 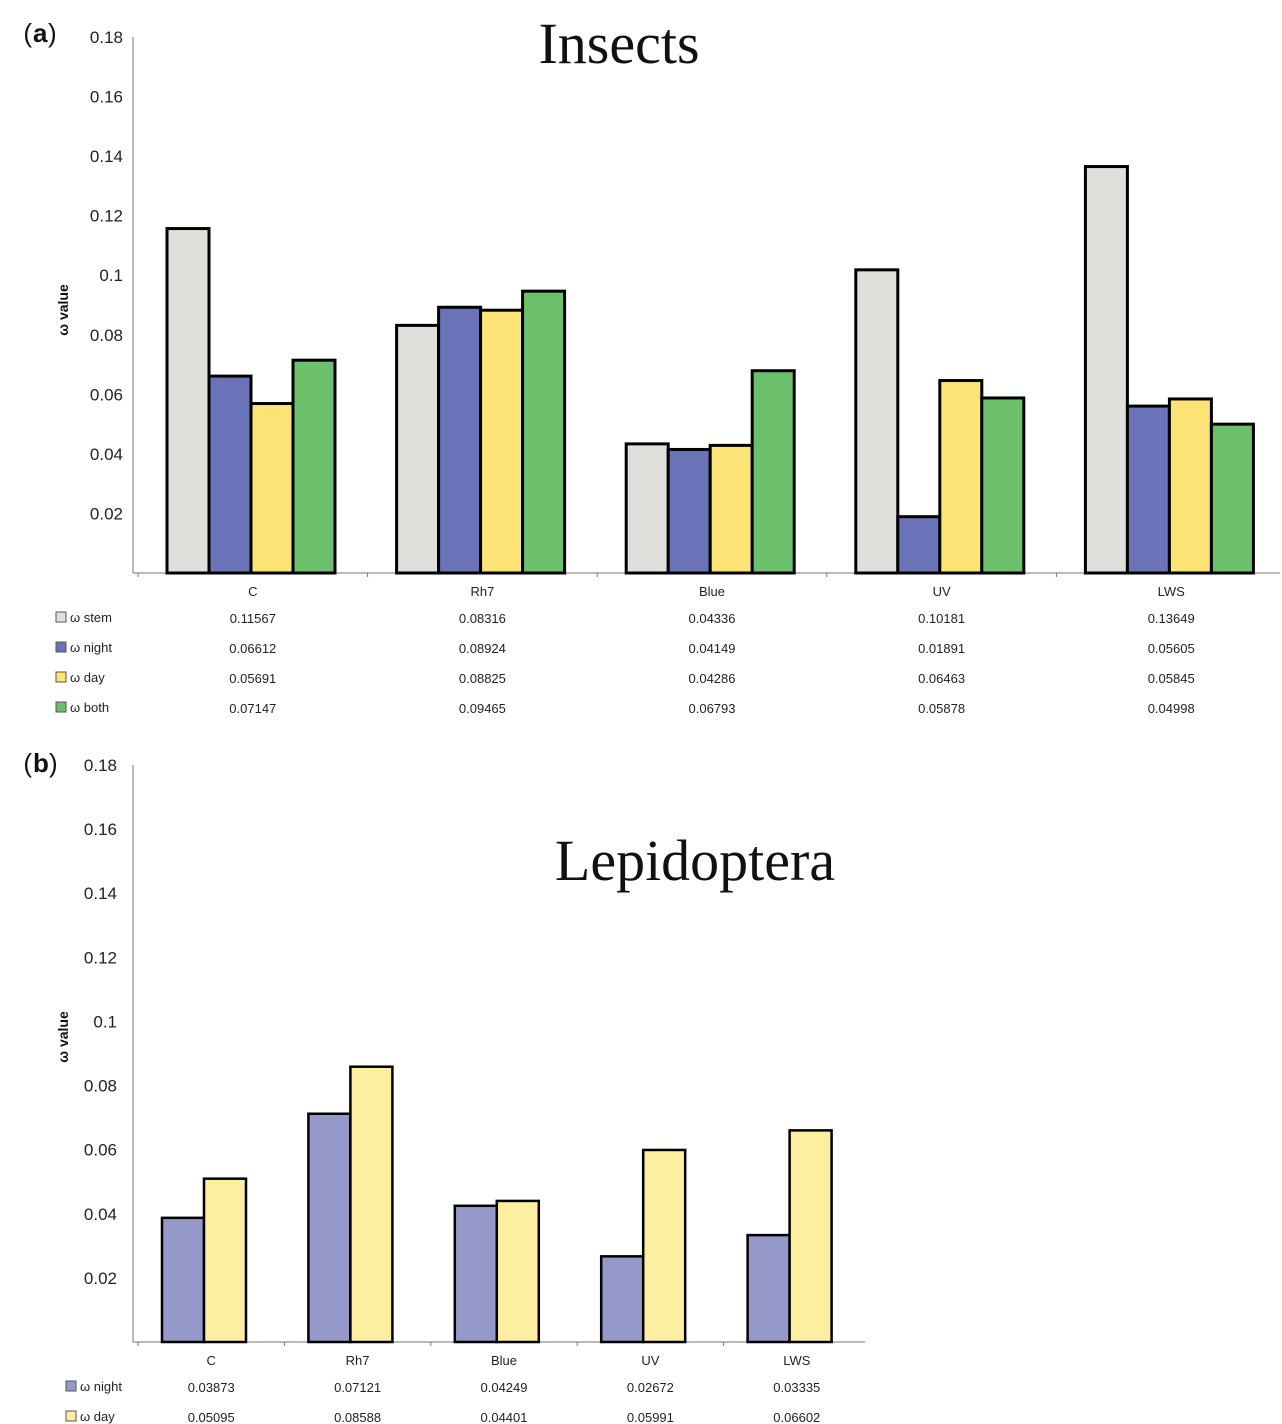 I want to click on table-value: 0.13649, so click(x=1171, y=618).